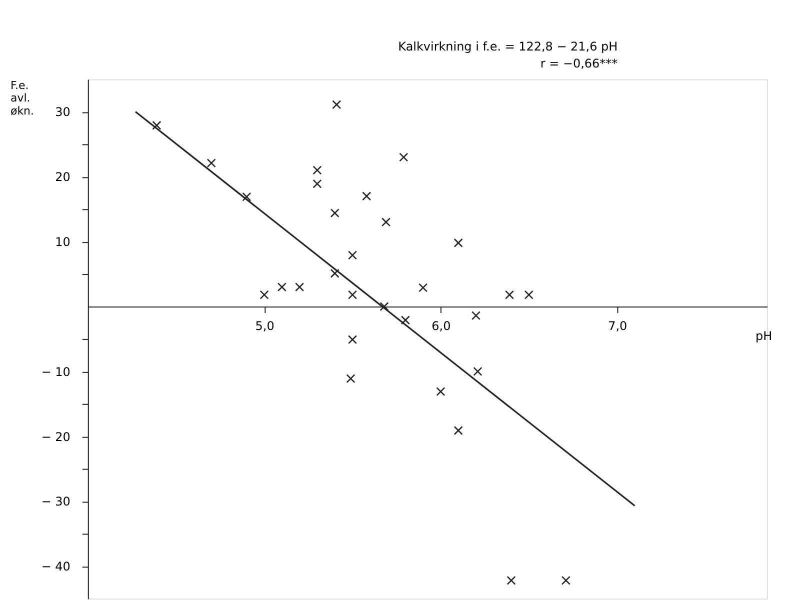 The width and height of the screenshot is (792, 616). What do you see at coordinates (618, 325) in the screenshot?
I see `x-tick-label: 7,0` at bounding box center [618, 325].